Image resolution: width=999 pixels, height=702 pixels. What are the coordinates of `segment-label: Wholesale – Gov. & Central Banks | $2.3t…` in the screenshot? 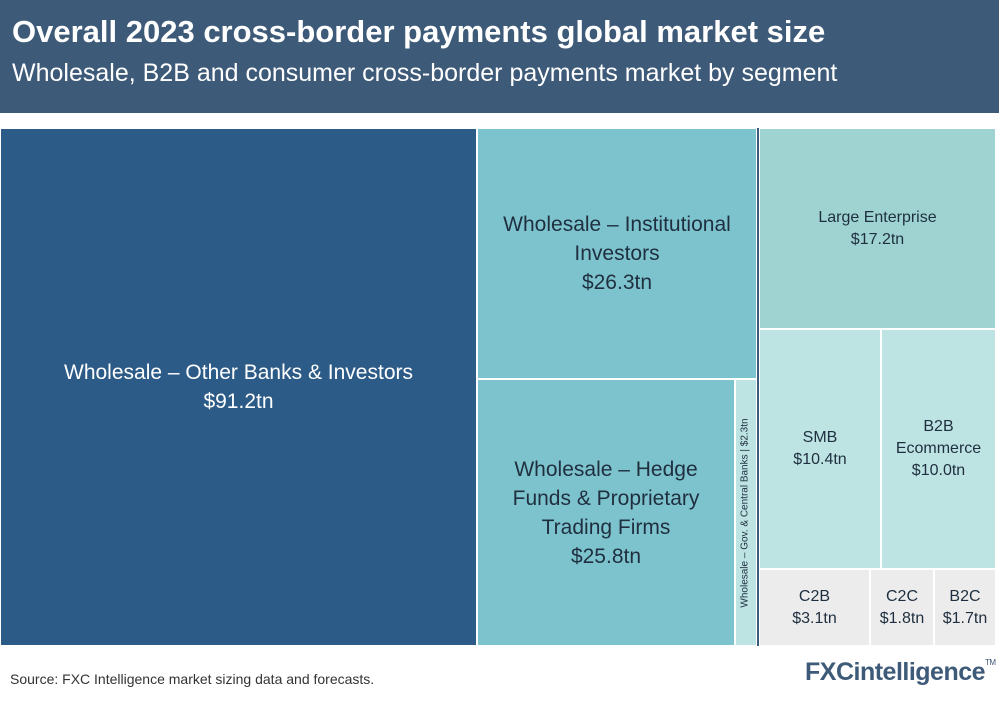 It's located at (745, 512).